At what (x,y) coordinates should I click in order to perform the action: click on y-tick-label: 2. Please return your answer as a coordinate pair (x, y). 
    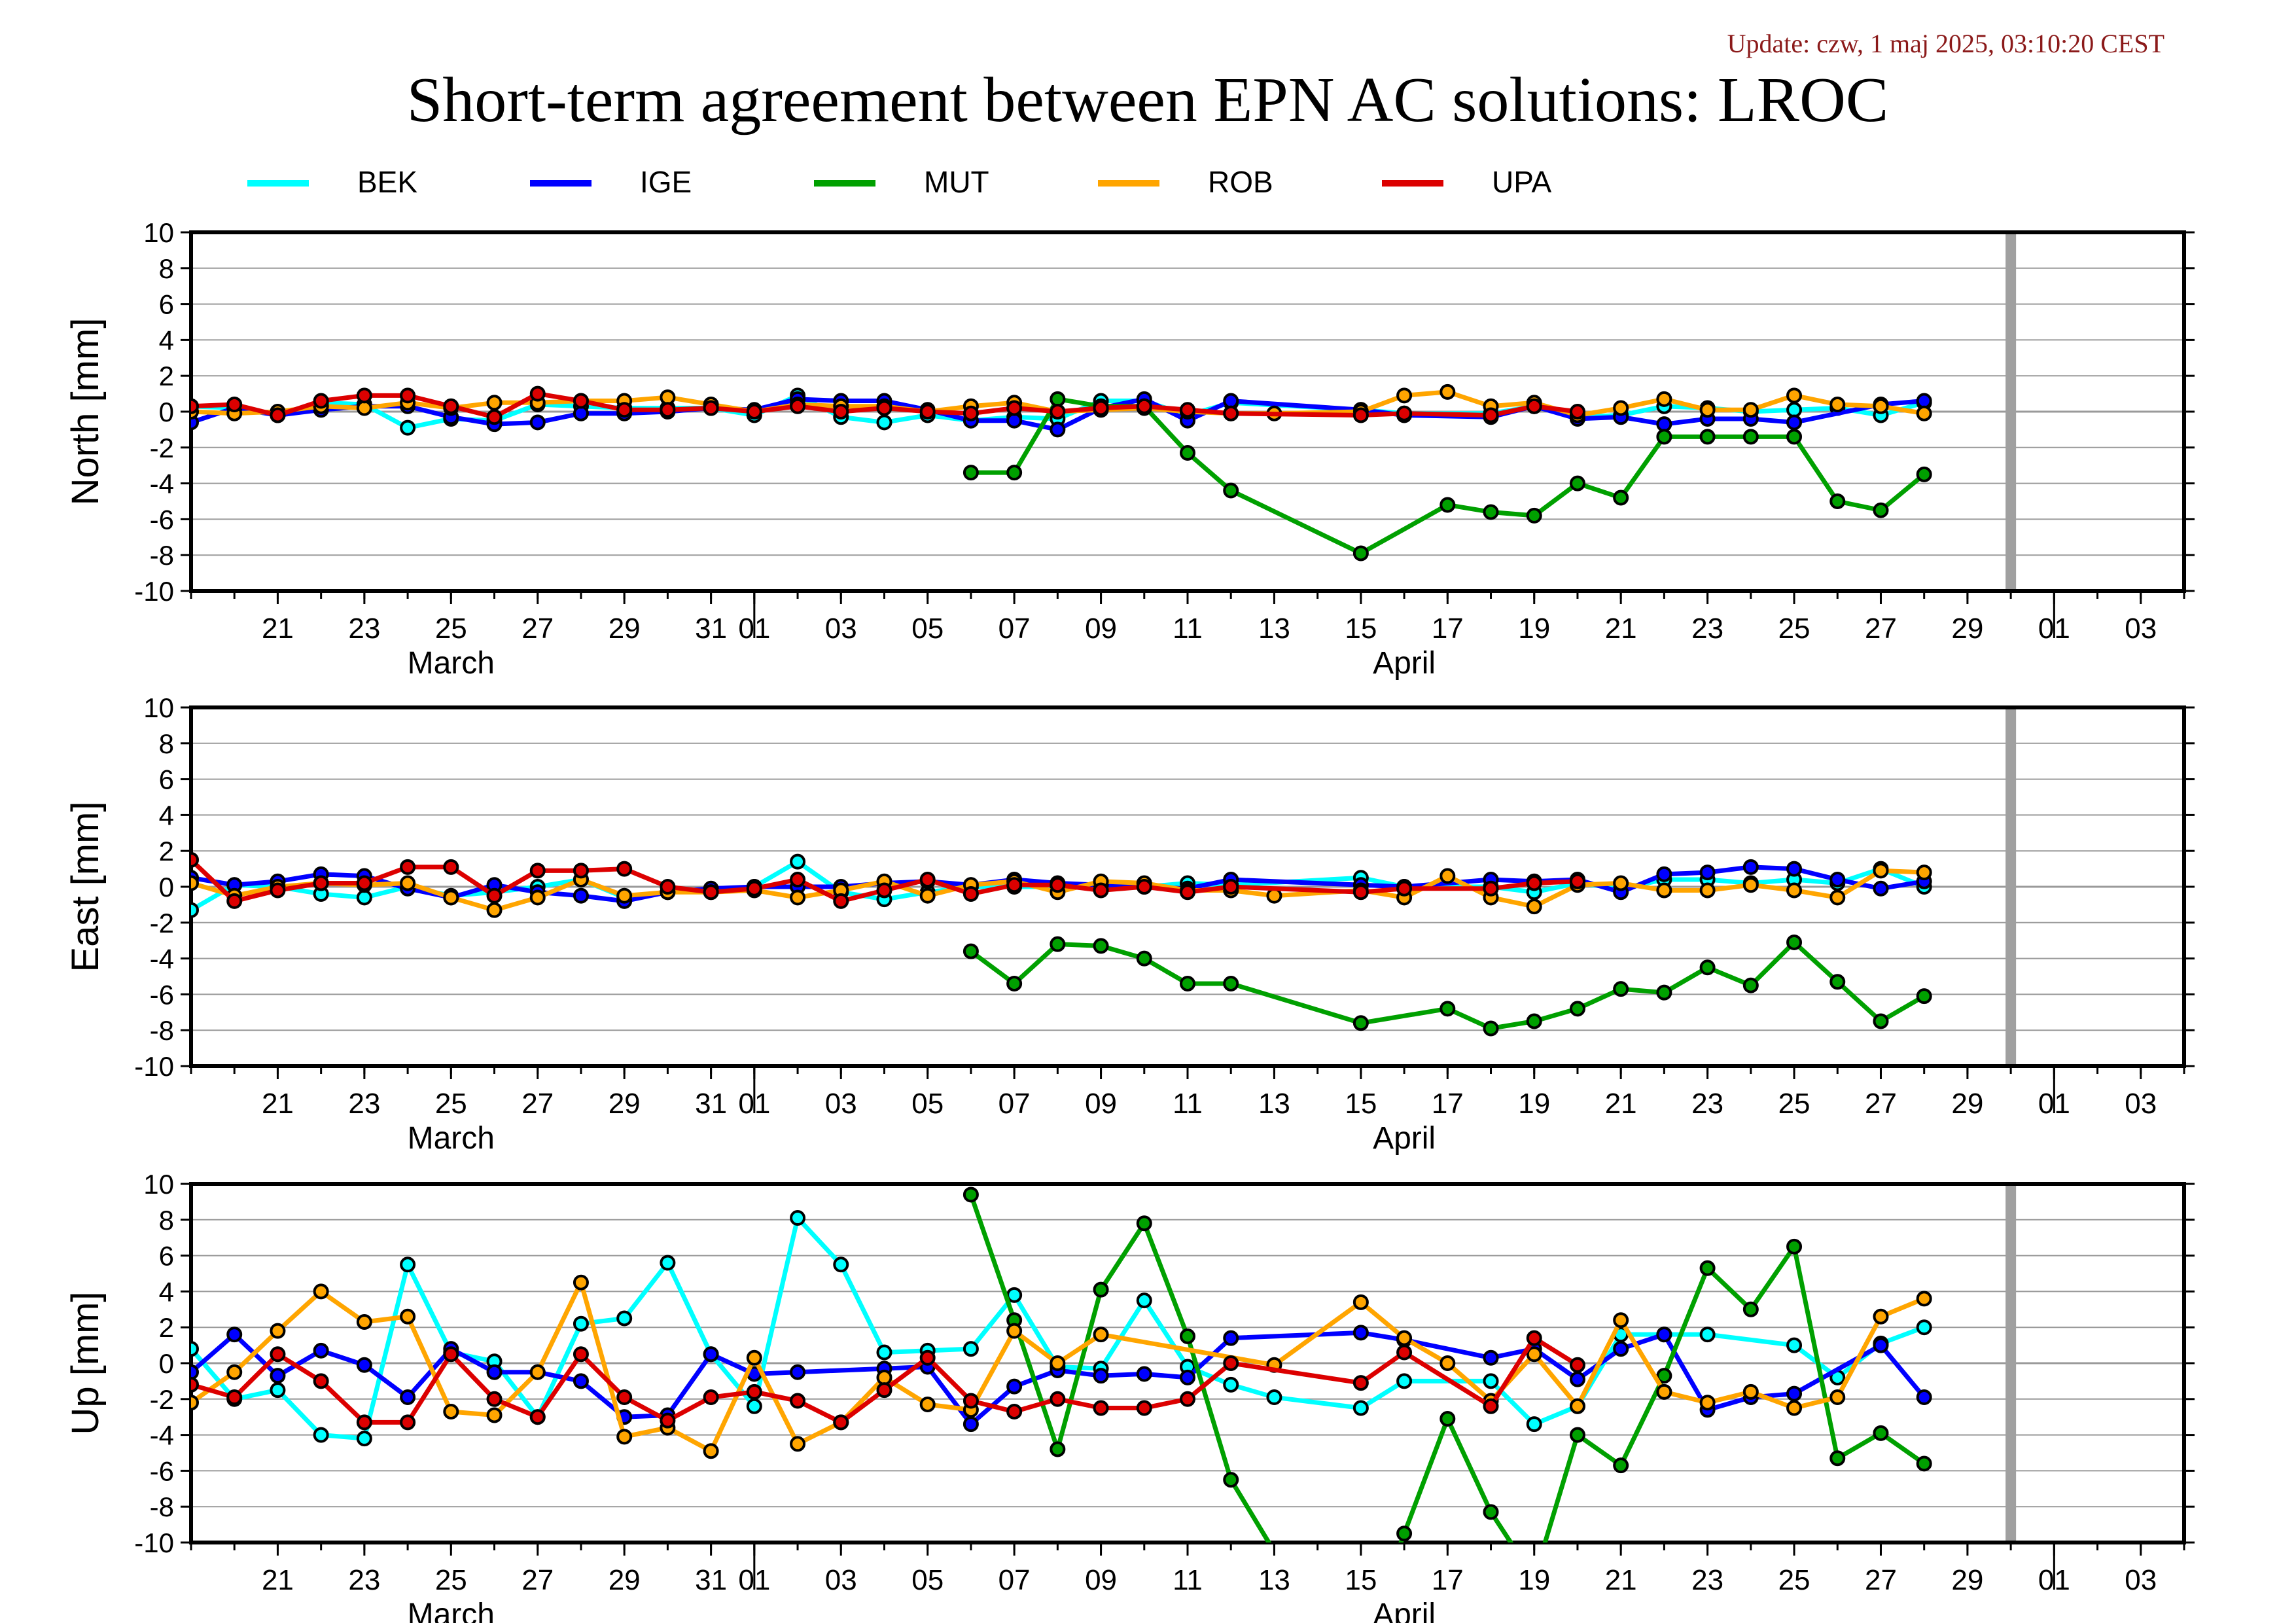
    Looking at the image, I should click on (166, 851).